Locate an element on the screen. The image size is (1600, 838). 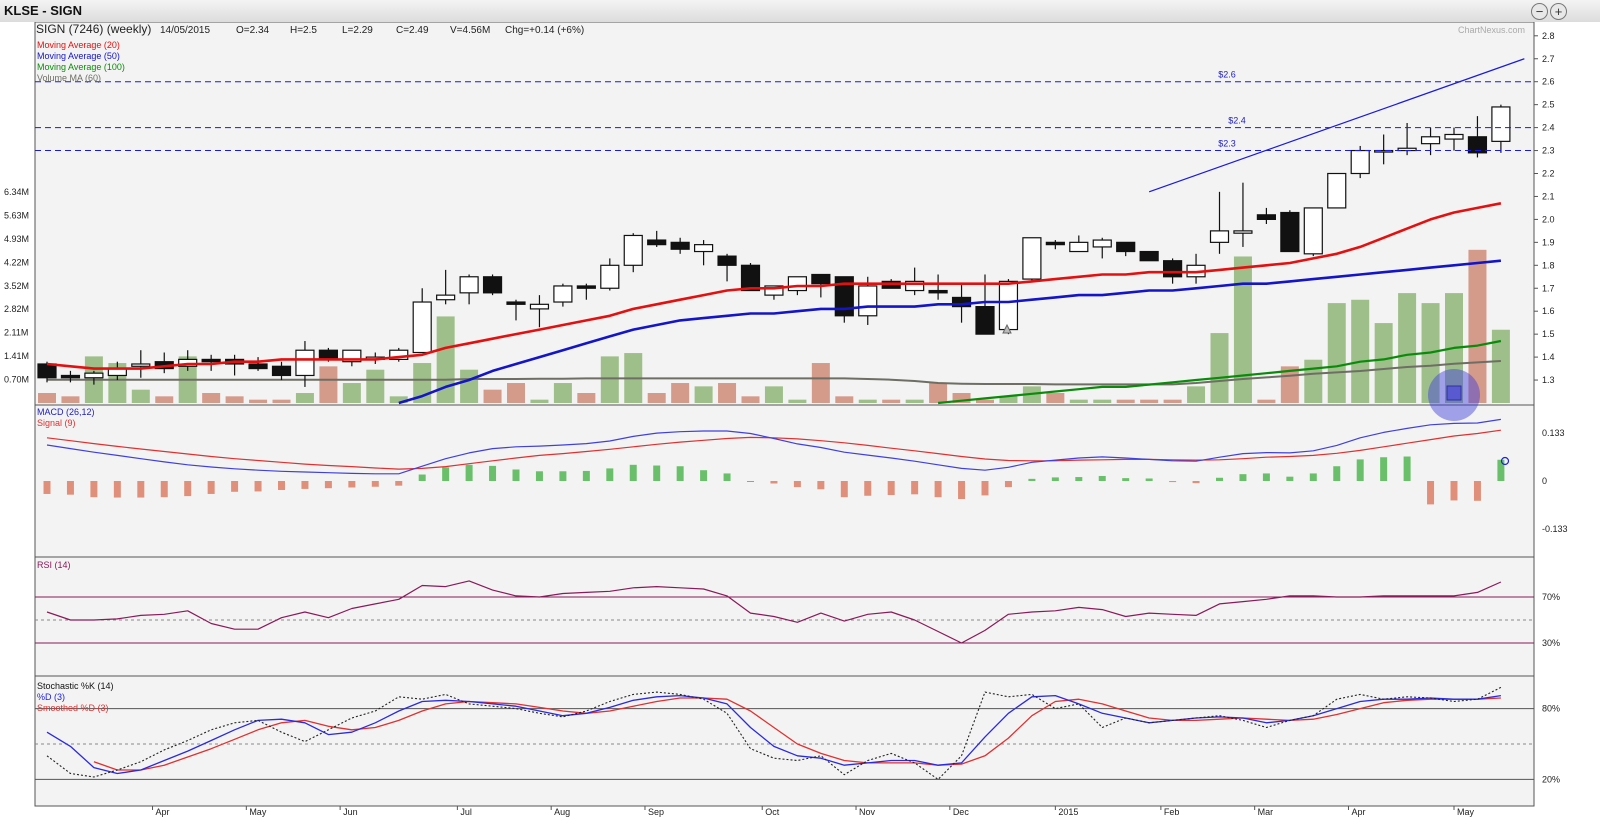
selection-square is located at coordinates (1454, 393).